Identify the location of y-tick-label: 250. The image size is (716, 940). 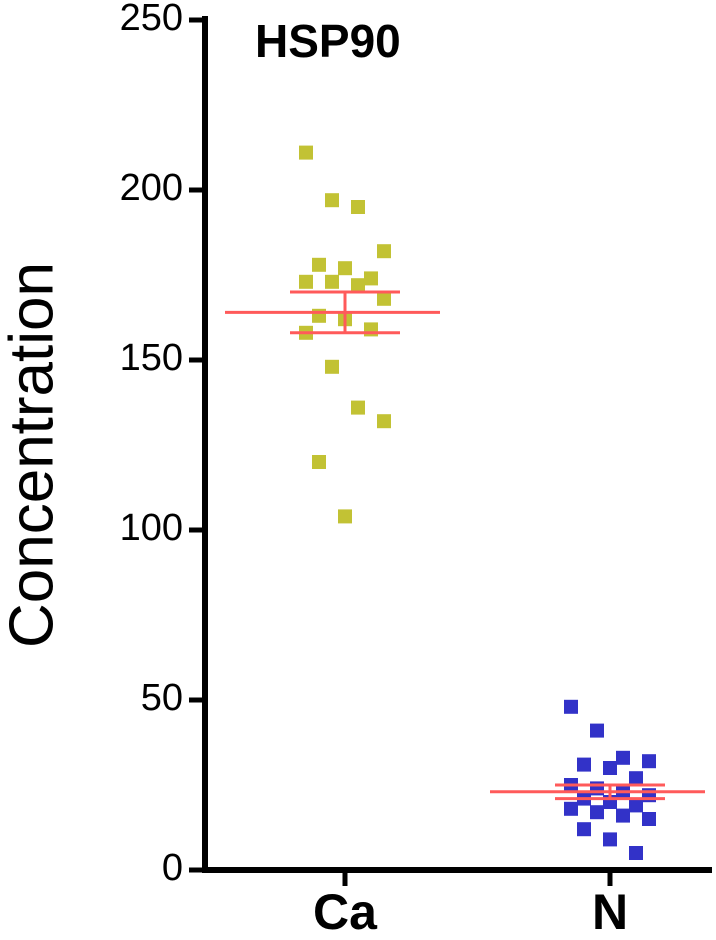
(151, 19).